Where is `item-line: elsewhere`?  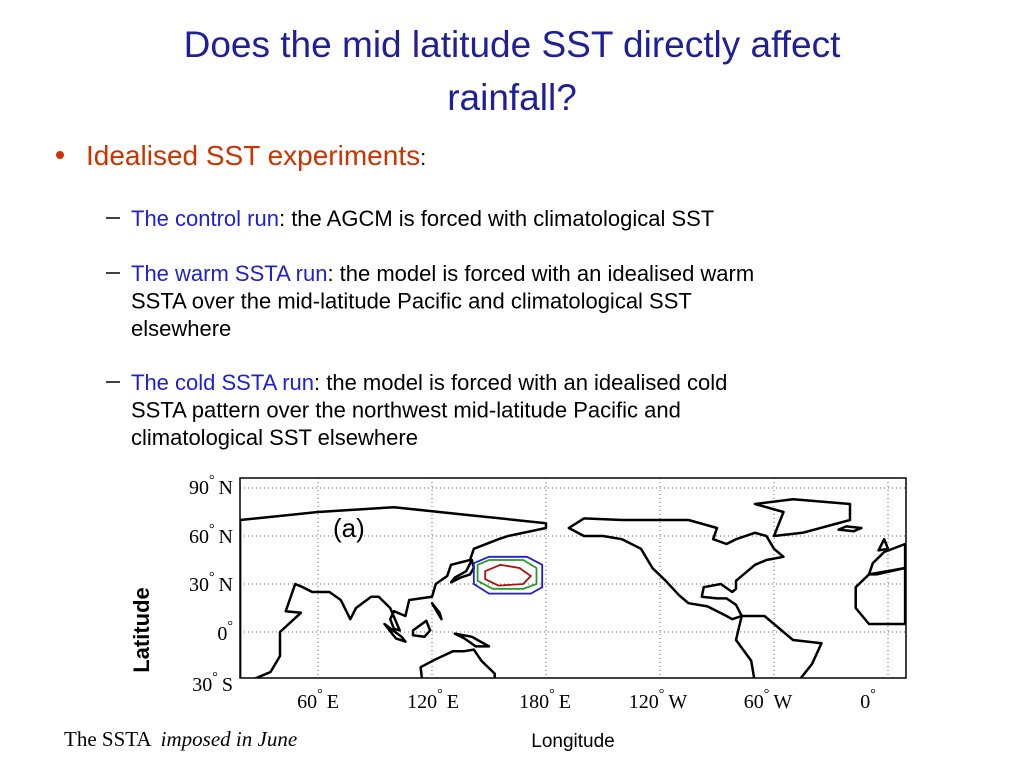
item-line: elsewhere is located at coordinates (181, 328).